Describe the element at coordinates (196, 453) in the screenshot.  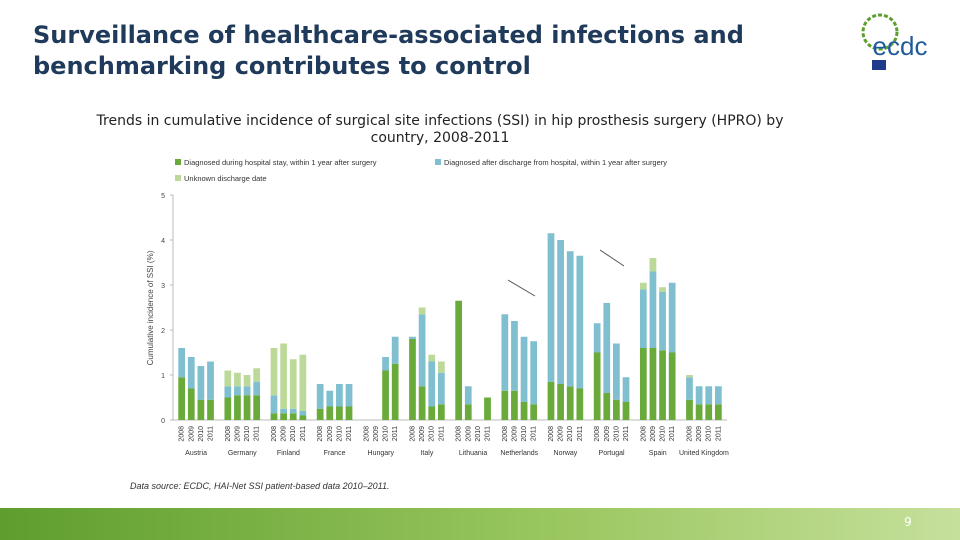
I see `group-label: Austria` at that location.